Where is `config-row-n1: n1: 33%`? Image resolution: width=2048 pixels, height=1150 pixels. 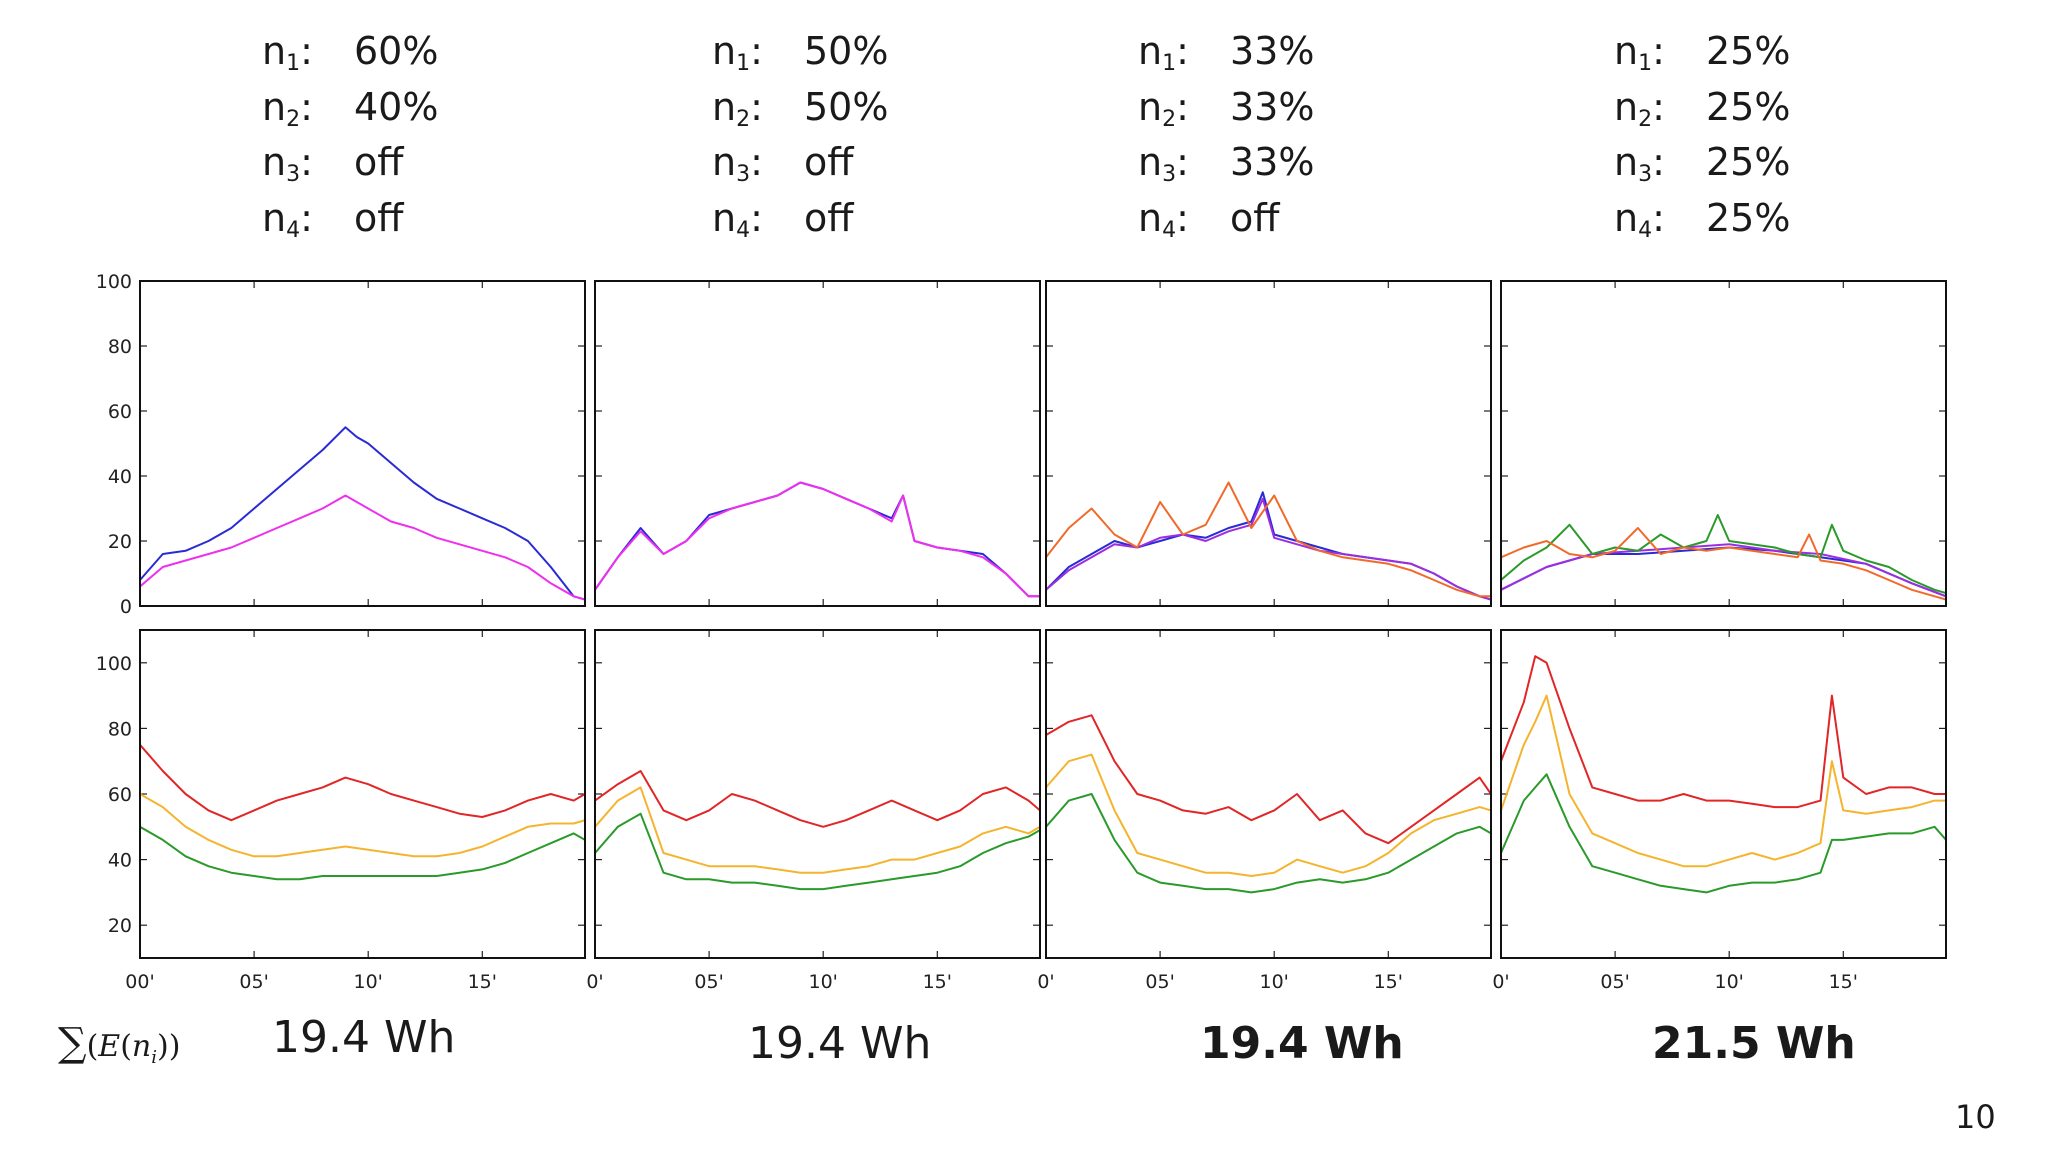
config-row-n1: n1: 33% is located at coordinates (1226, 52).